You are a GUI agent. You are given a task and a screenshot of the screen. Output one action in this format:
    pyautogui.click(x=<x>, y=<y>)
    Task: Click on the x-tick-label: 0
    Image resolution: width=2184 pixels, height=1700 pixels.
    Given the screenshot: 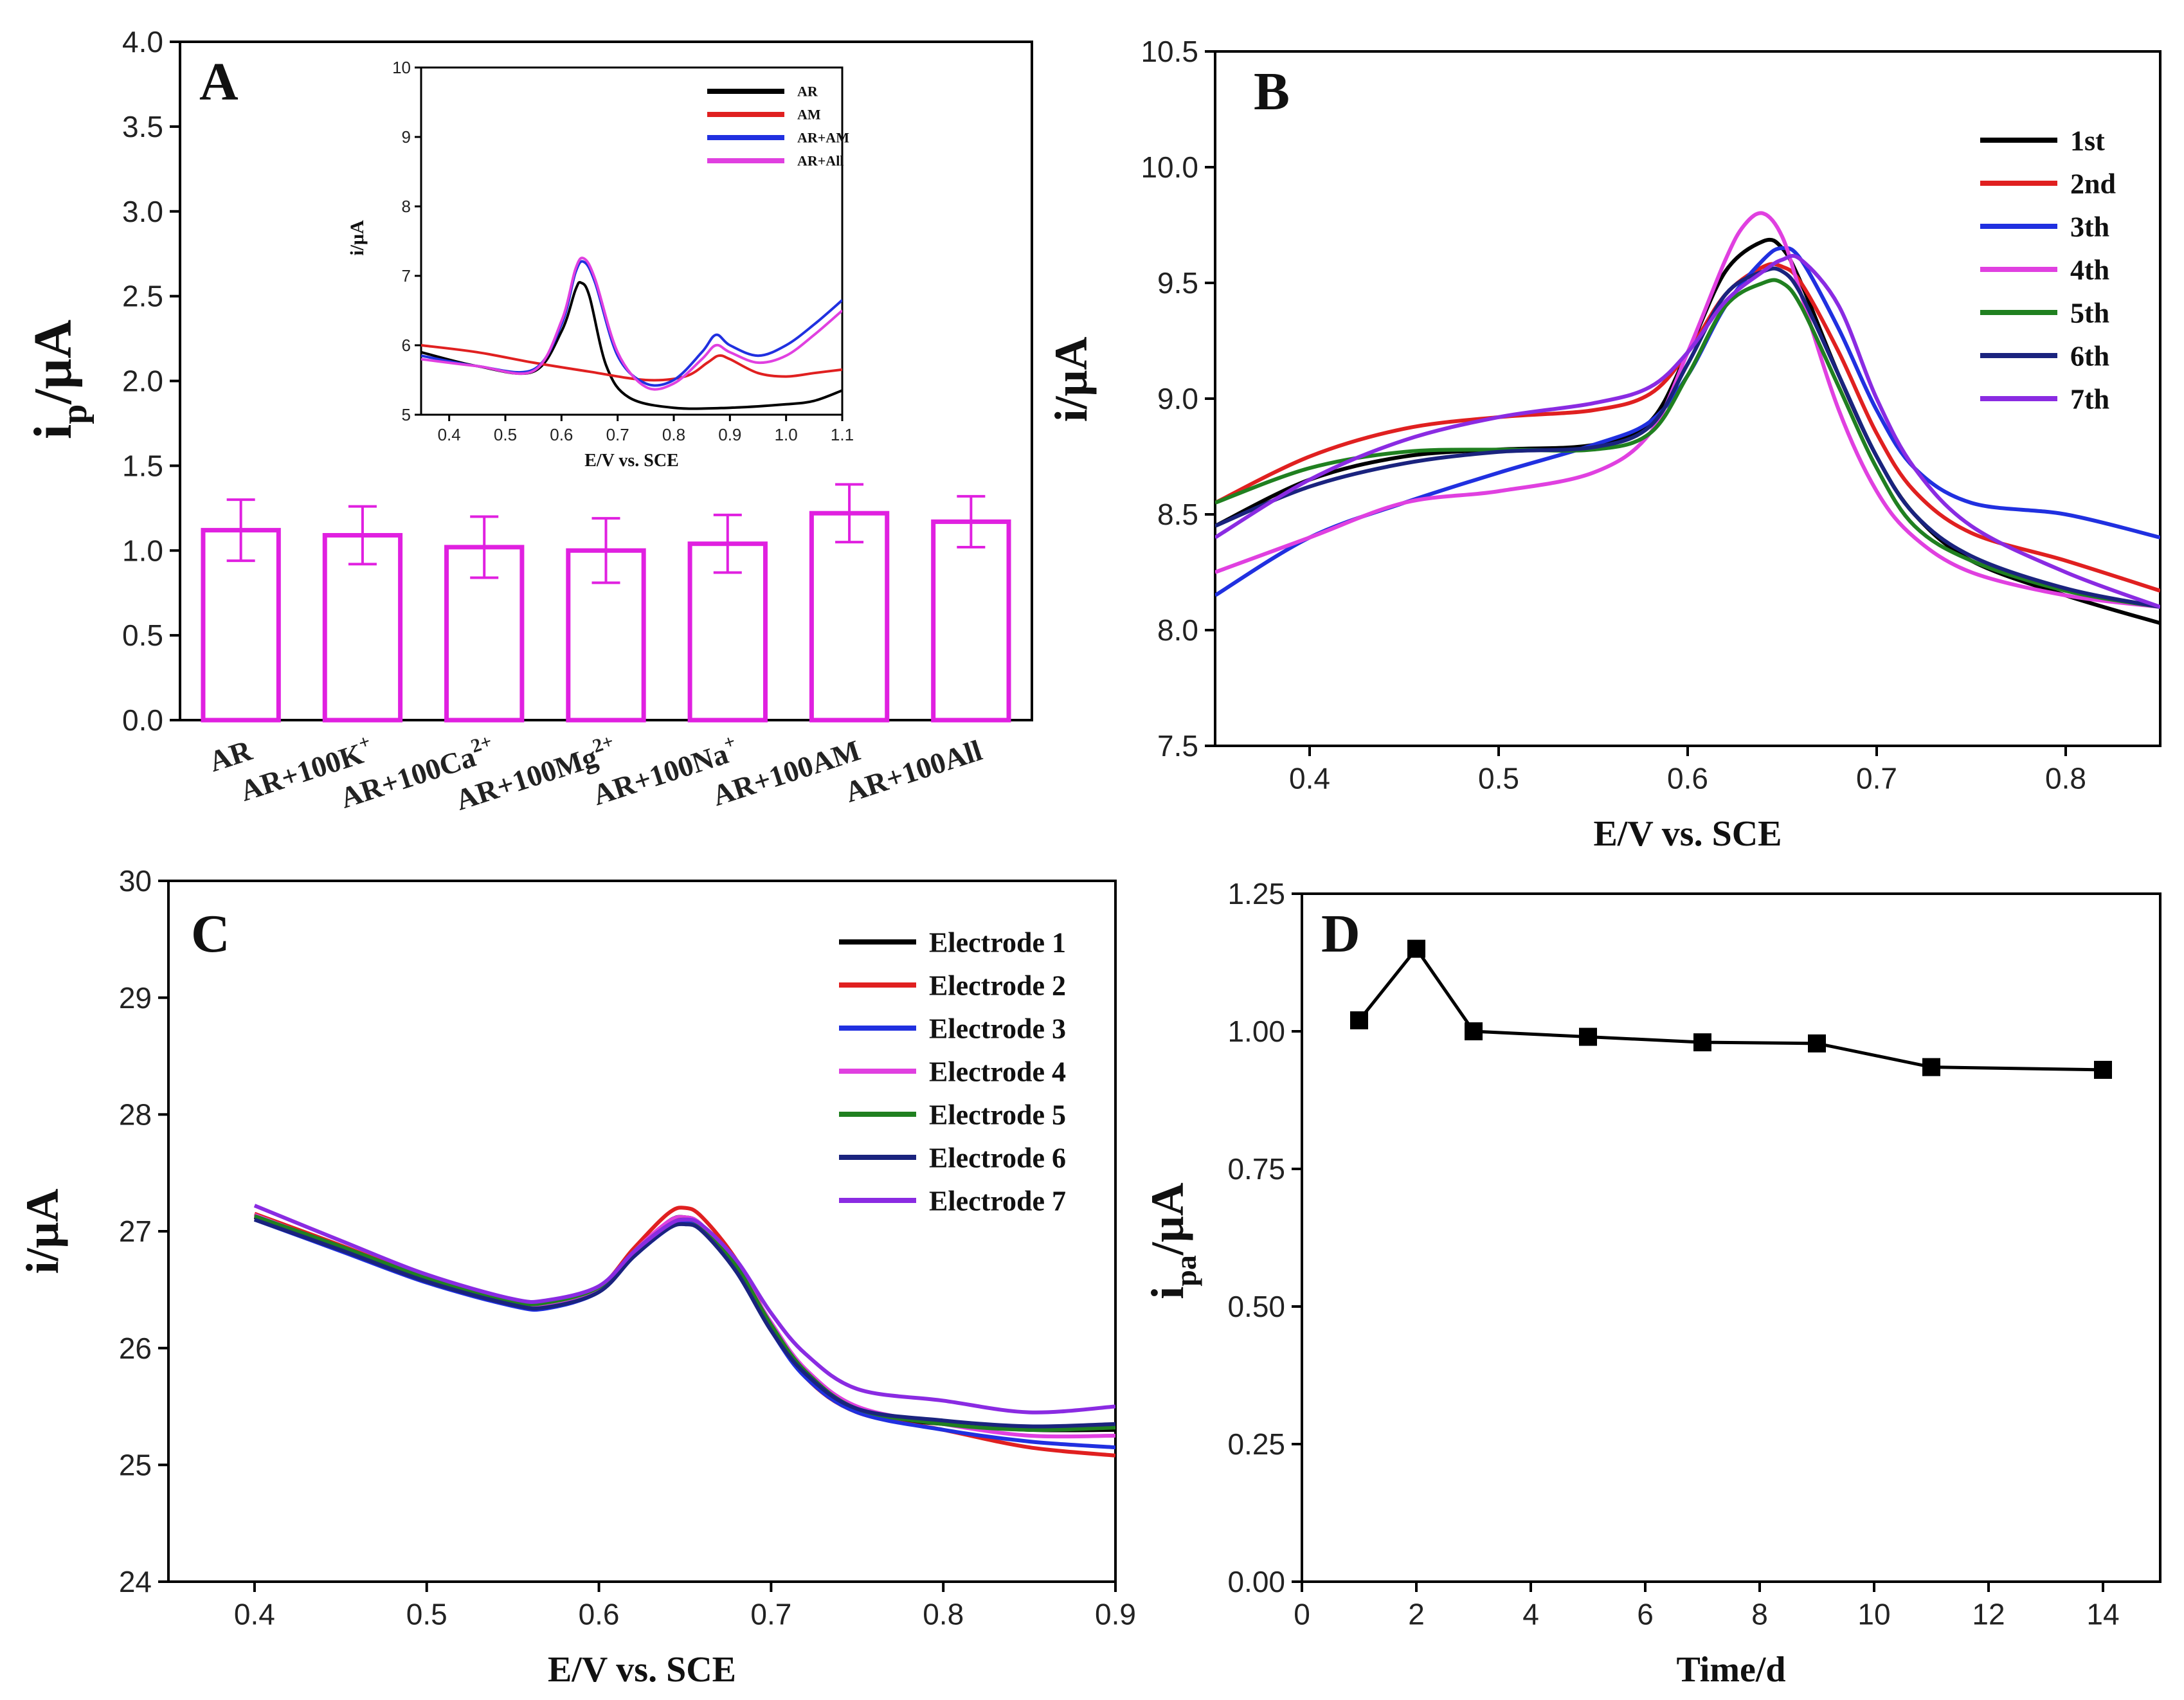 What is the action you would take?
    pyautogui.click(x=1302, y=1614)
    